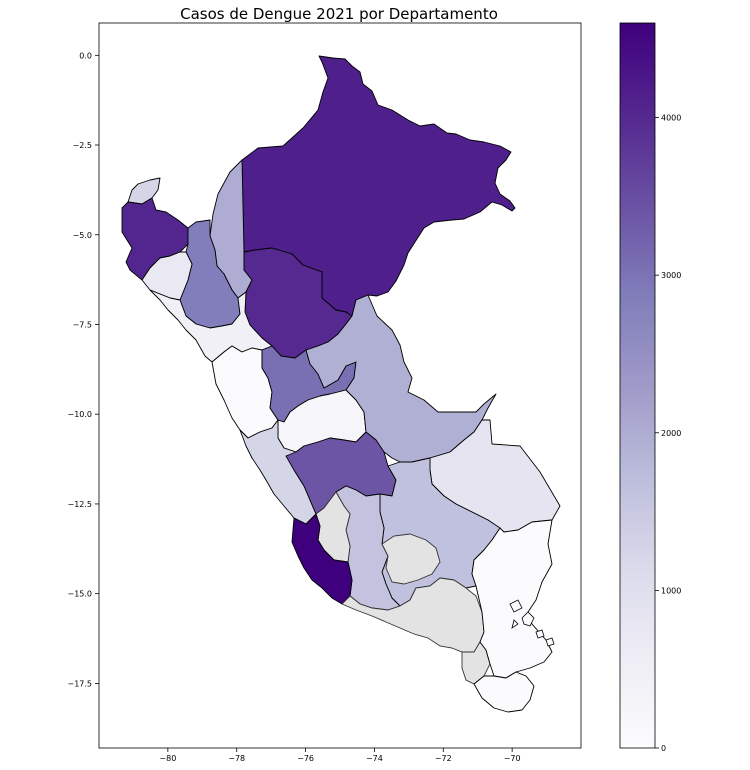 This screenshot has width=750, height=770. I want to click on x-tick-label: −72, so click(443, 758).